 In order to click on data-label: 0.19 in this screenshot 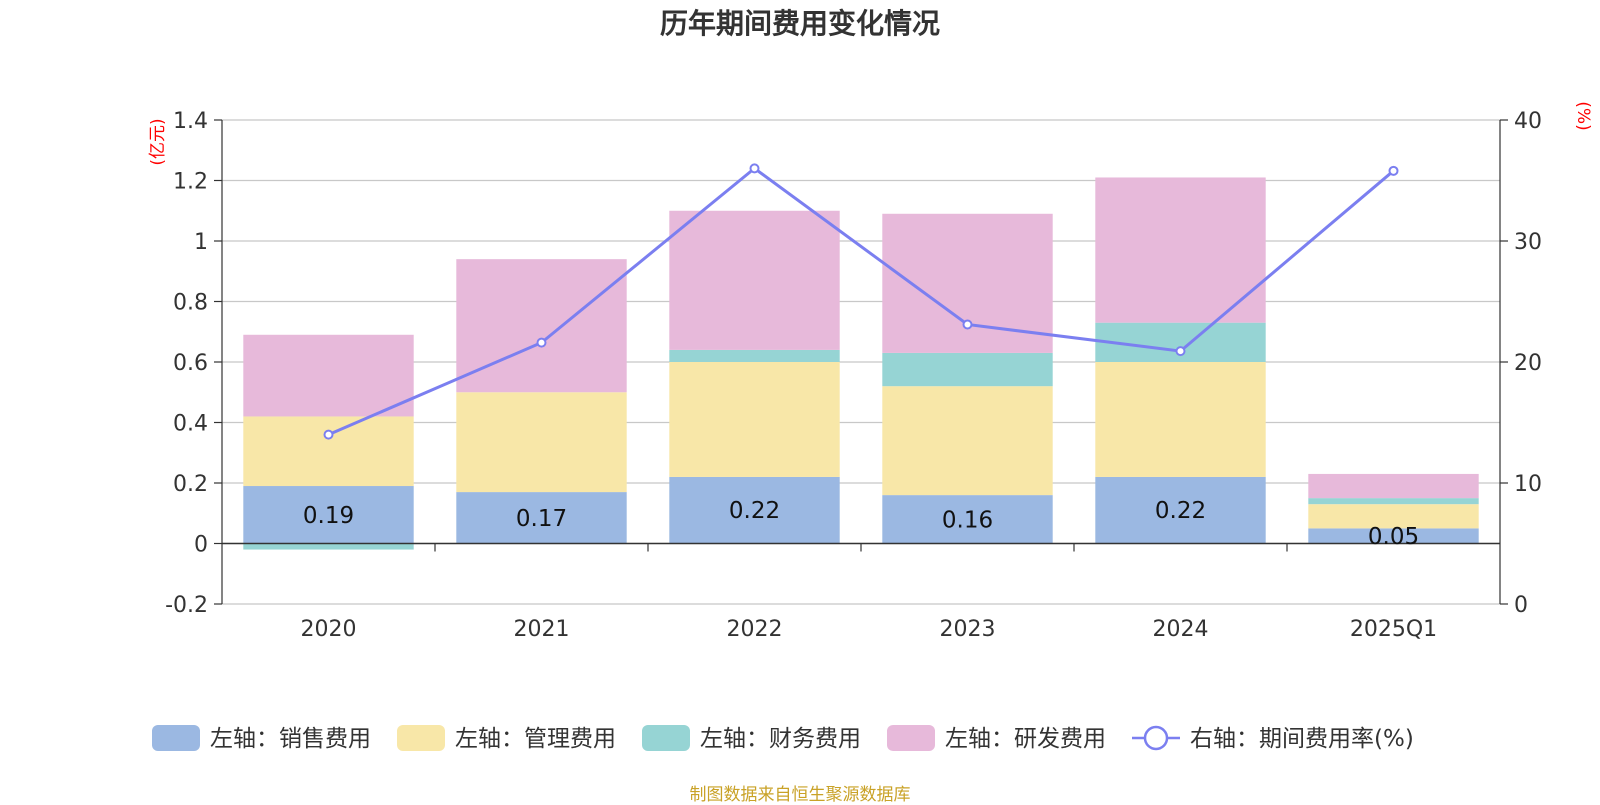, I will do `click(328, 516)`.